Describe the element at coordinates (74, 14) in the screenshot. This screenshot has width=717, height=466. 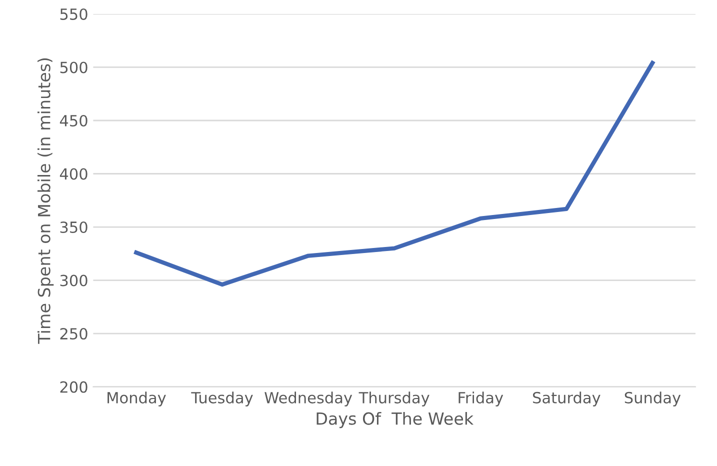
I see `y-tick-label: 550` at that location.